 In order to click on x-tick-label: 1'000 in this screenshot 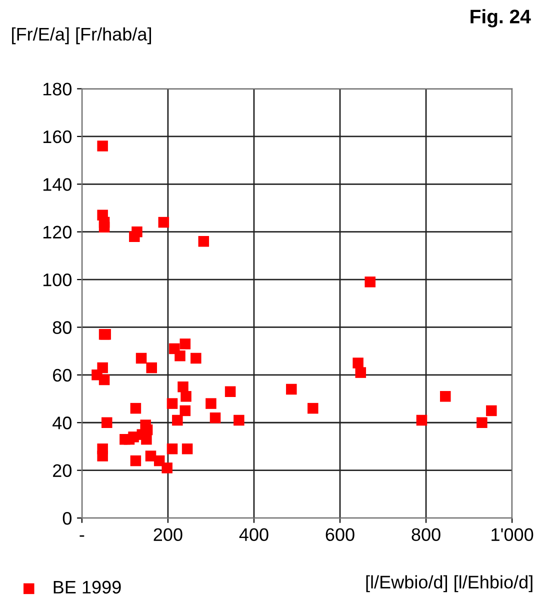, I will do `click(513, 534)`.